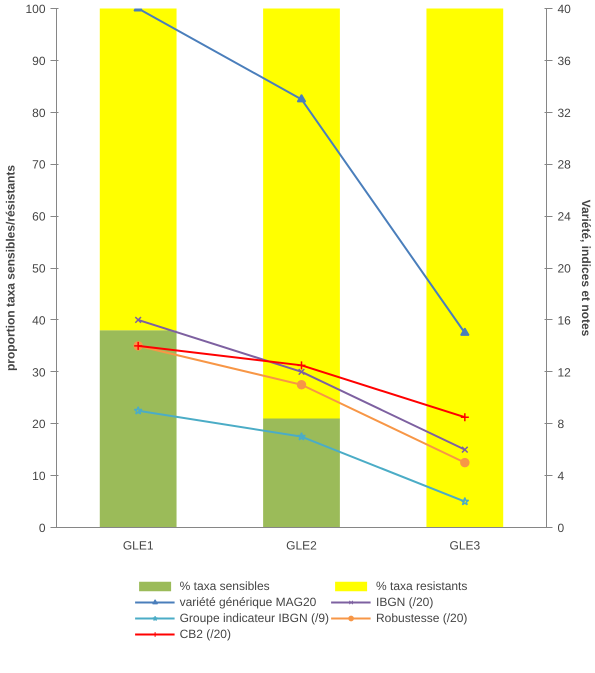 This screenshot has height=673, width=595. I want to click on y-tick-label: 60, so click(39, 217).